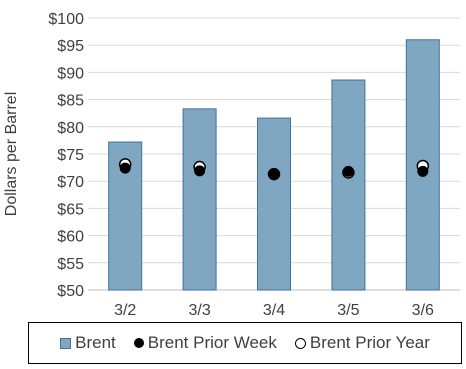  I want to click on y-tick-label: $85, so click(70, 101).